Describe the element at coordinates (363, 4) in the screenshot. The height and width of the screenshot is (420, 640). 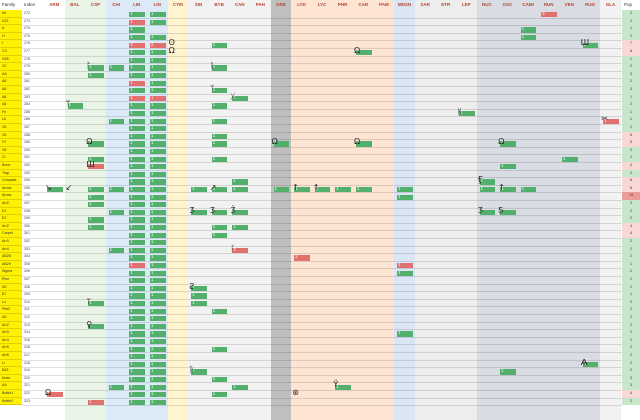
I see `column-header: CAR` at that location.